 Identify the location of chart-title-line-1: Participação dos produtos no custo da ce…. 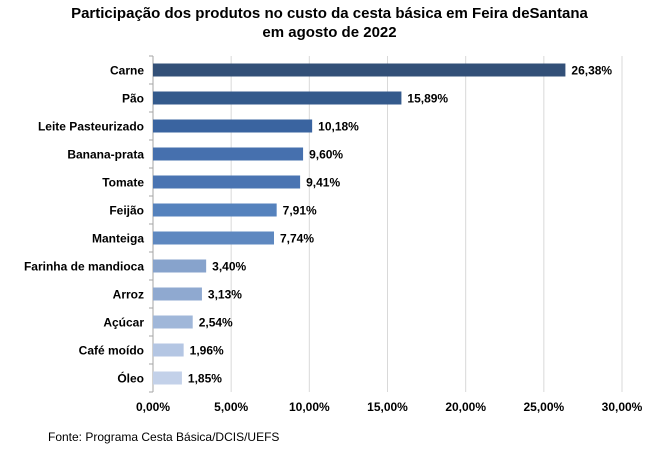
(329, 13).